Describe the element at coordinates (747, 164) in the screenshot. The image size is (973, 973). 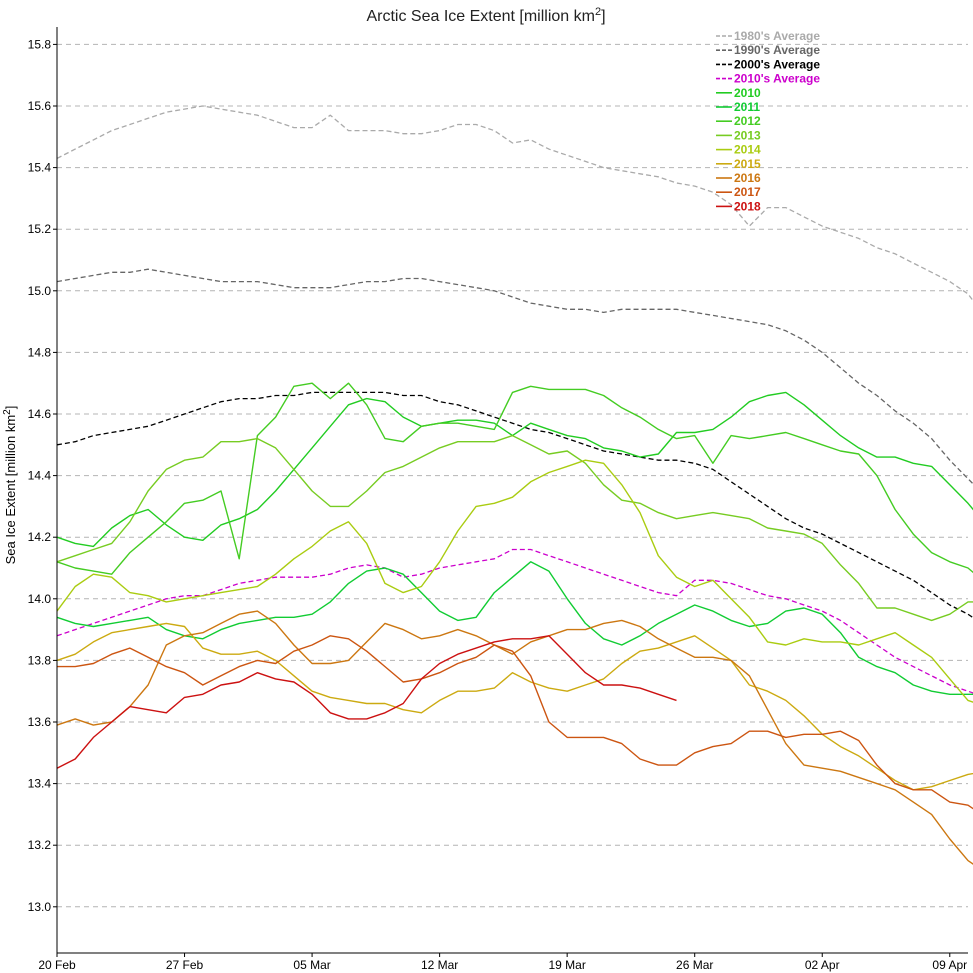
I see `legend-label: 2015` at that location.